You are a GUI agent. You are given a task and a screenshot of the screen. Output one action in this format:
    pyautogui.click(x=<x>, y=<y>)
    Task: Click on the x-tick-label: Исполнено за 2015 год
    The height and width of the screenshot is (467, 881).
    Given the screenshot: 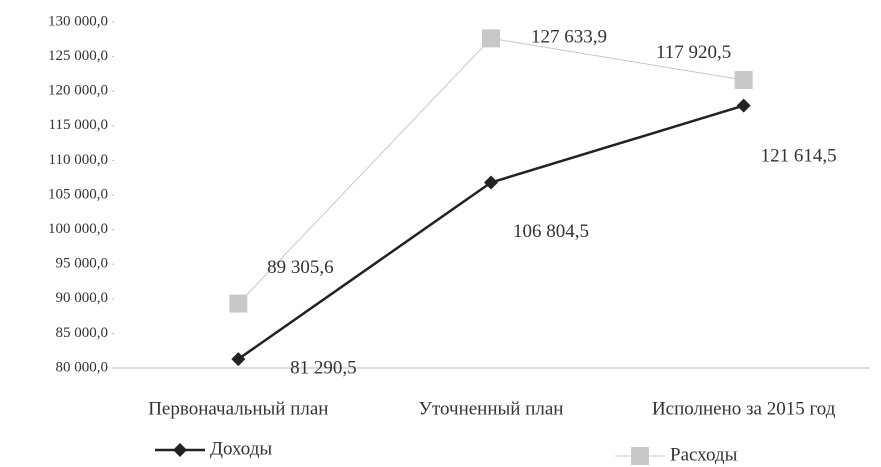 What is the action you would take?
    pyautogui.click(x=744, y=408)
    